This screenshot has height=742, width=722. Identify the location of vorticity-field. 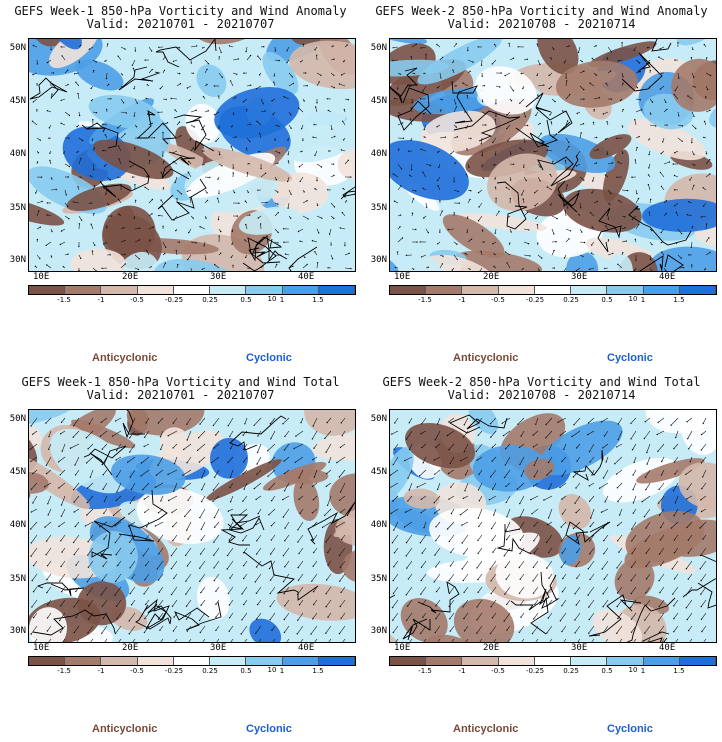
(553, 155).